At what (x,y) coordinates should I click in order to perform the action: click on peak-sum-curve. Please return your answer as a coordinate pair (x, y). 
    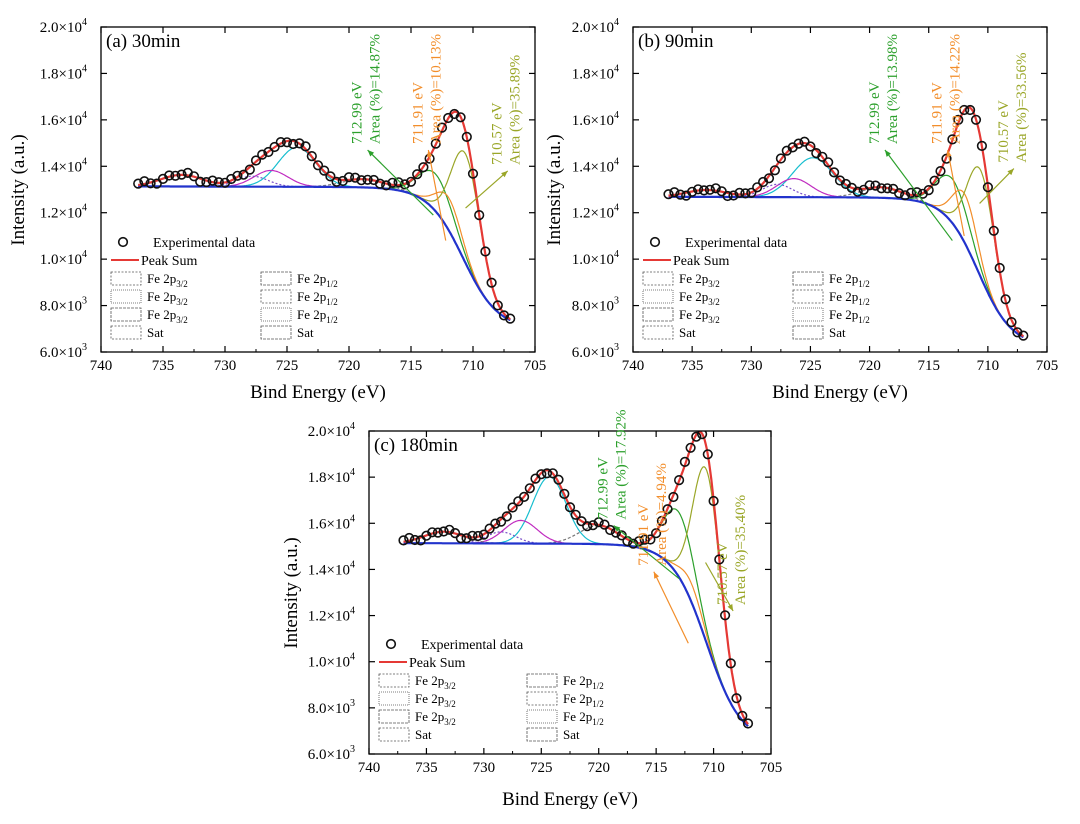
    Looking at the image, I should click on (576, 578).